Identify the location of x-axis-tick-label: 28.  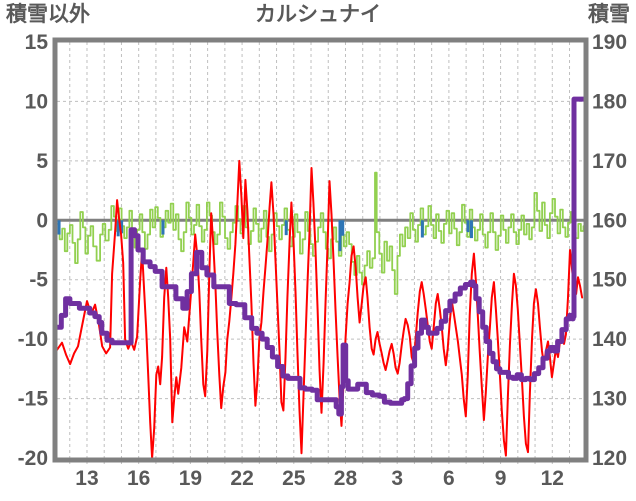
(346, 478).